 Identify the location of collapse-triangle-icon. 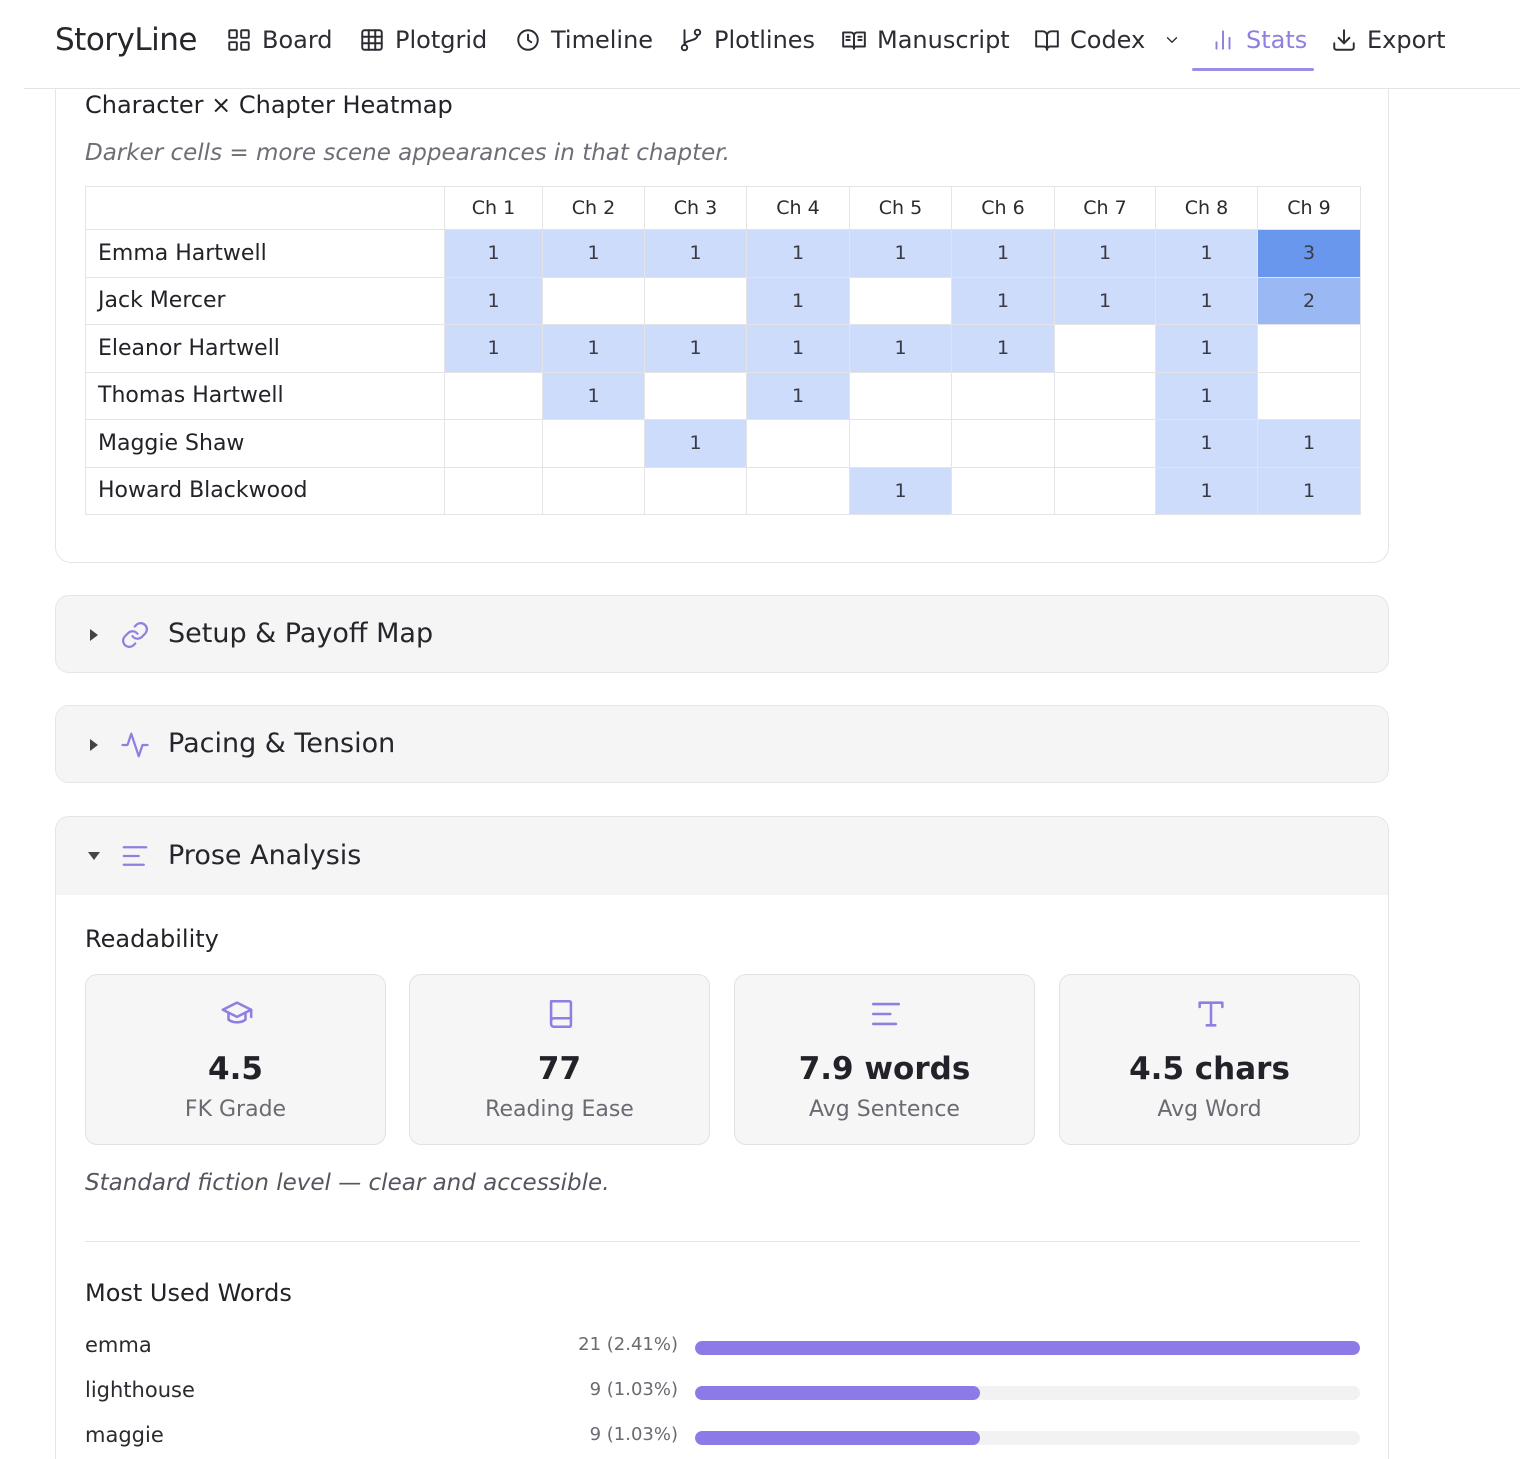
(94, 856).